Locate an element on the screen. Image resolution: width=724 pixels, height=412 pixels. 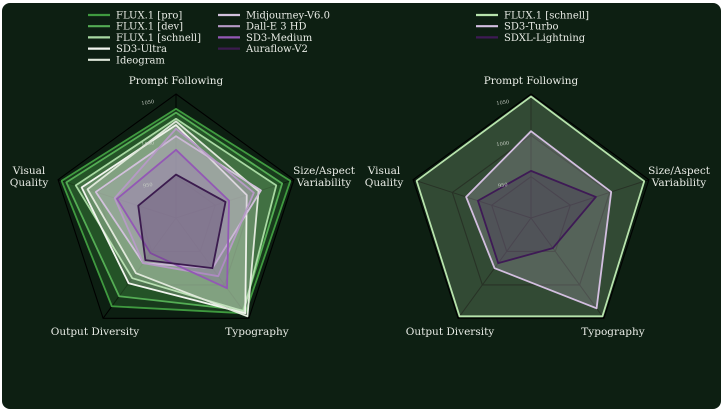
legend-label: SD3-Medium is located at coordinates (279, 38).